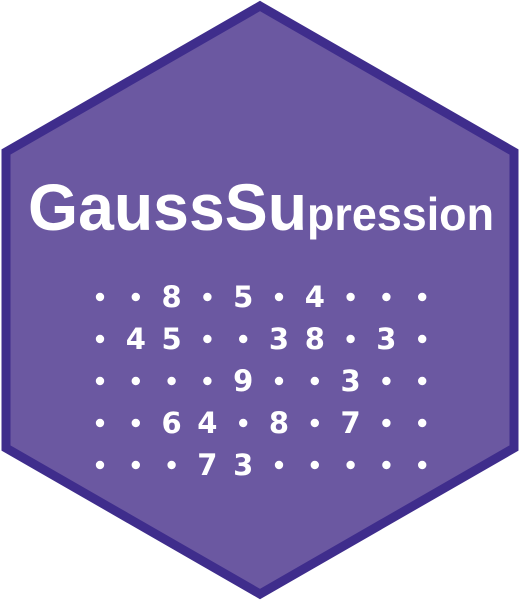  What do you see at coordinates (400, 214) in the screenshot?
I see `title-part-pression: pression` at bounding box center [400, 214].